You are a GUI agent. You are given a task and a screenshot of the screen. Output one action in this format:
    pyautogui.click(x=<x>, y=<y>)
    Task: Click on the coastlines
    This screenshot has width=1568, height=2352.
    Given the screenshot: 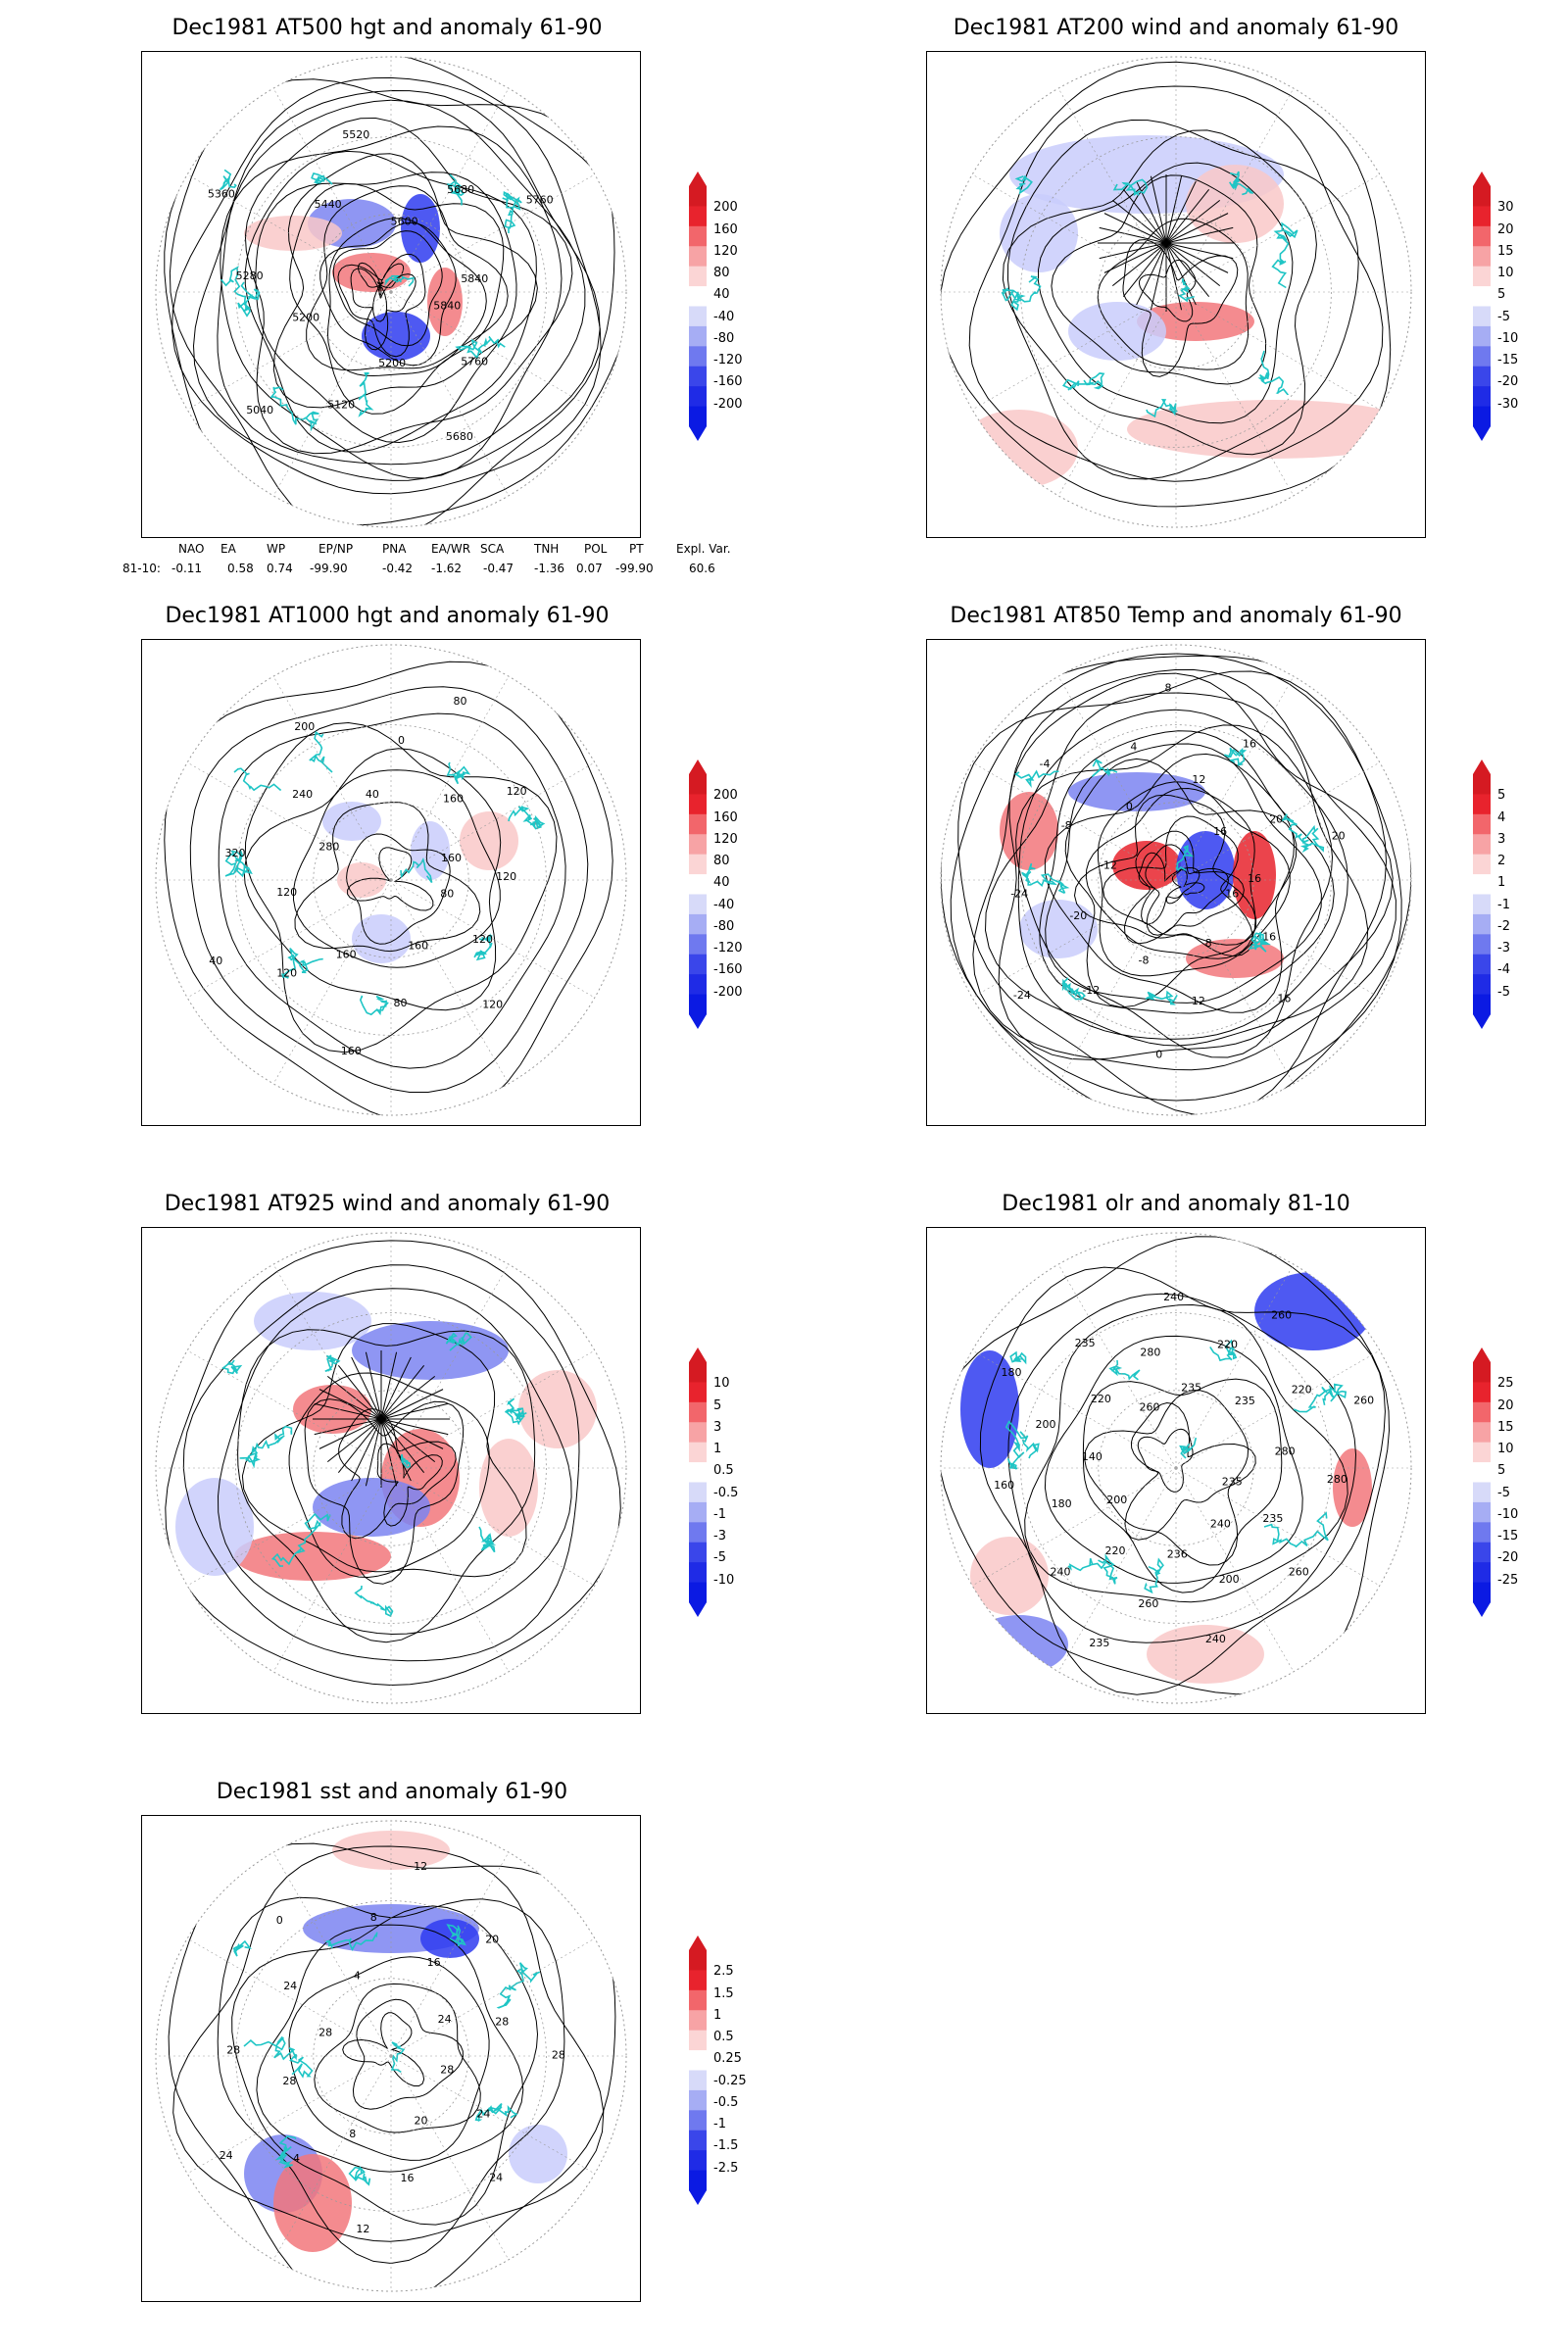 What is the action you would take?
    pyautogui.click(x=373, y=1474)
    